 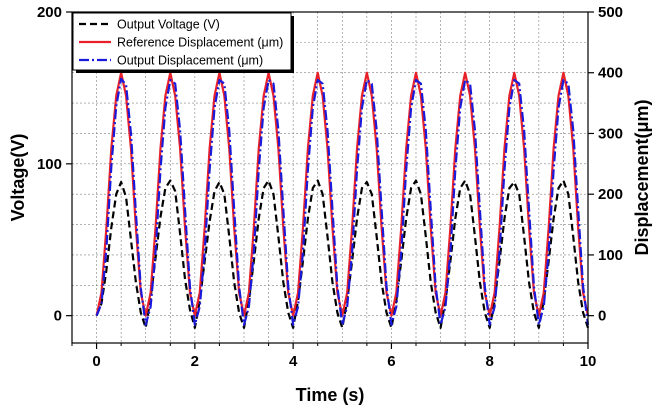 What do you see at coordinates (610, 73) in the screenshot?
I see `y-right-tick-label: 400` at bounding box center [610, 73].